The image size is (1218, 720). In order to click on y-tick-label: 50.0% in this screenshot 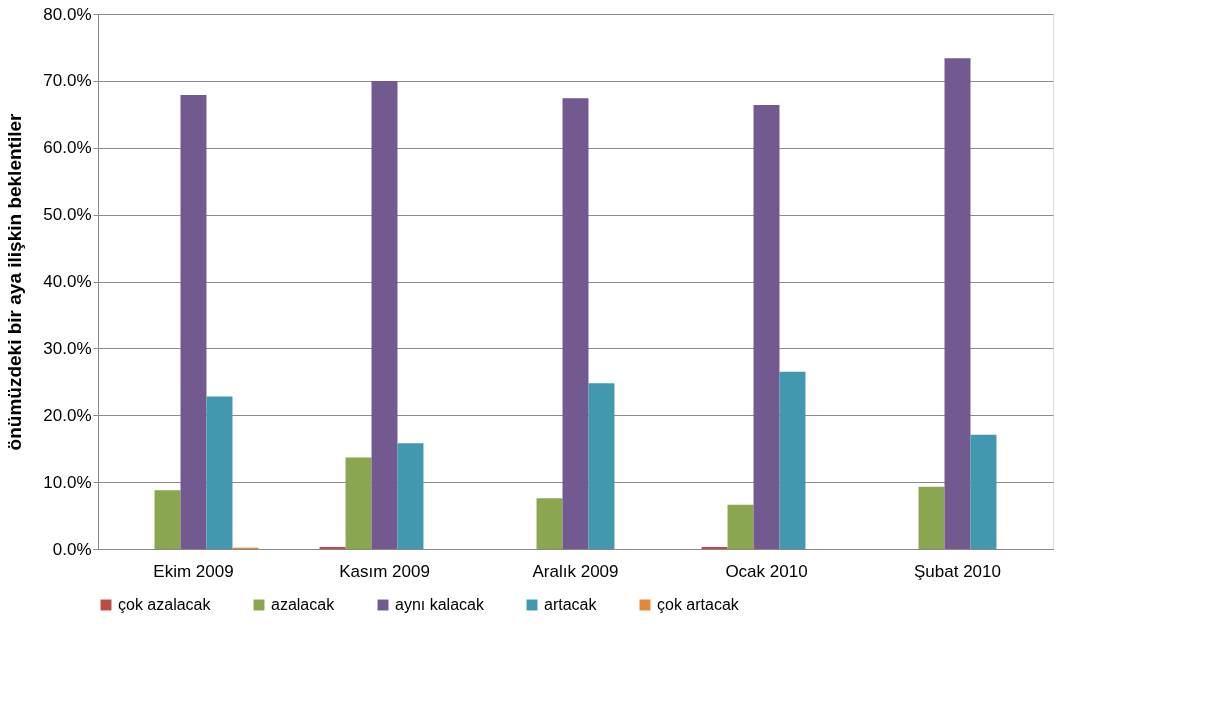, I will do `click(67, 215)`.